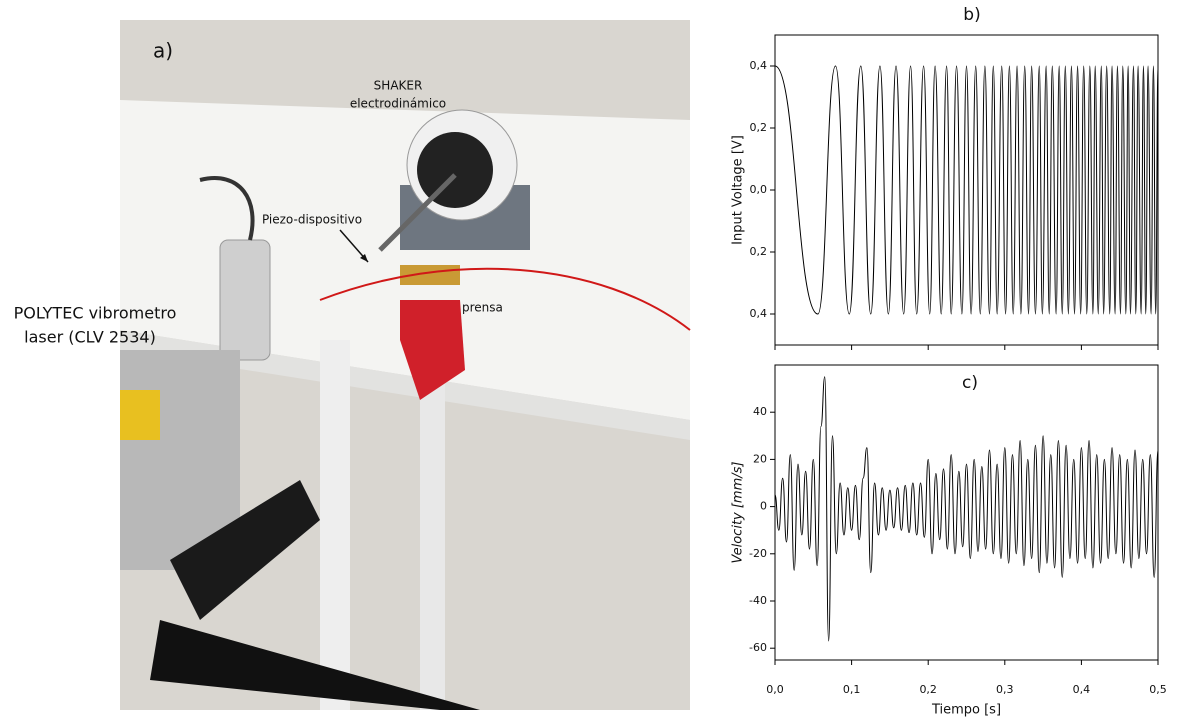 The height and width of the screenshot is (719, 1177). I want to click on annotation: POLYTEC vibrometro, so click(95, 313).